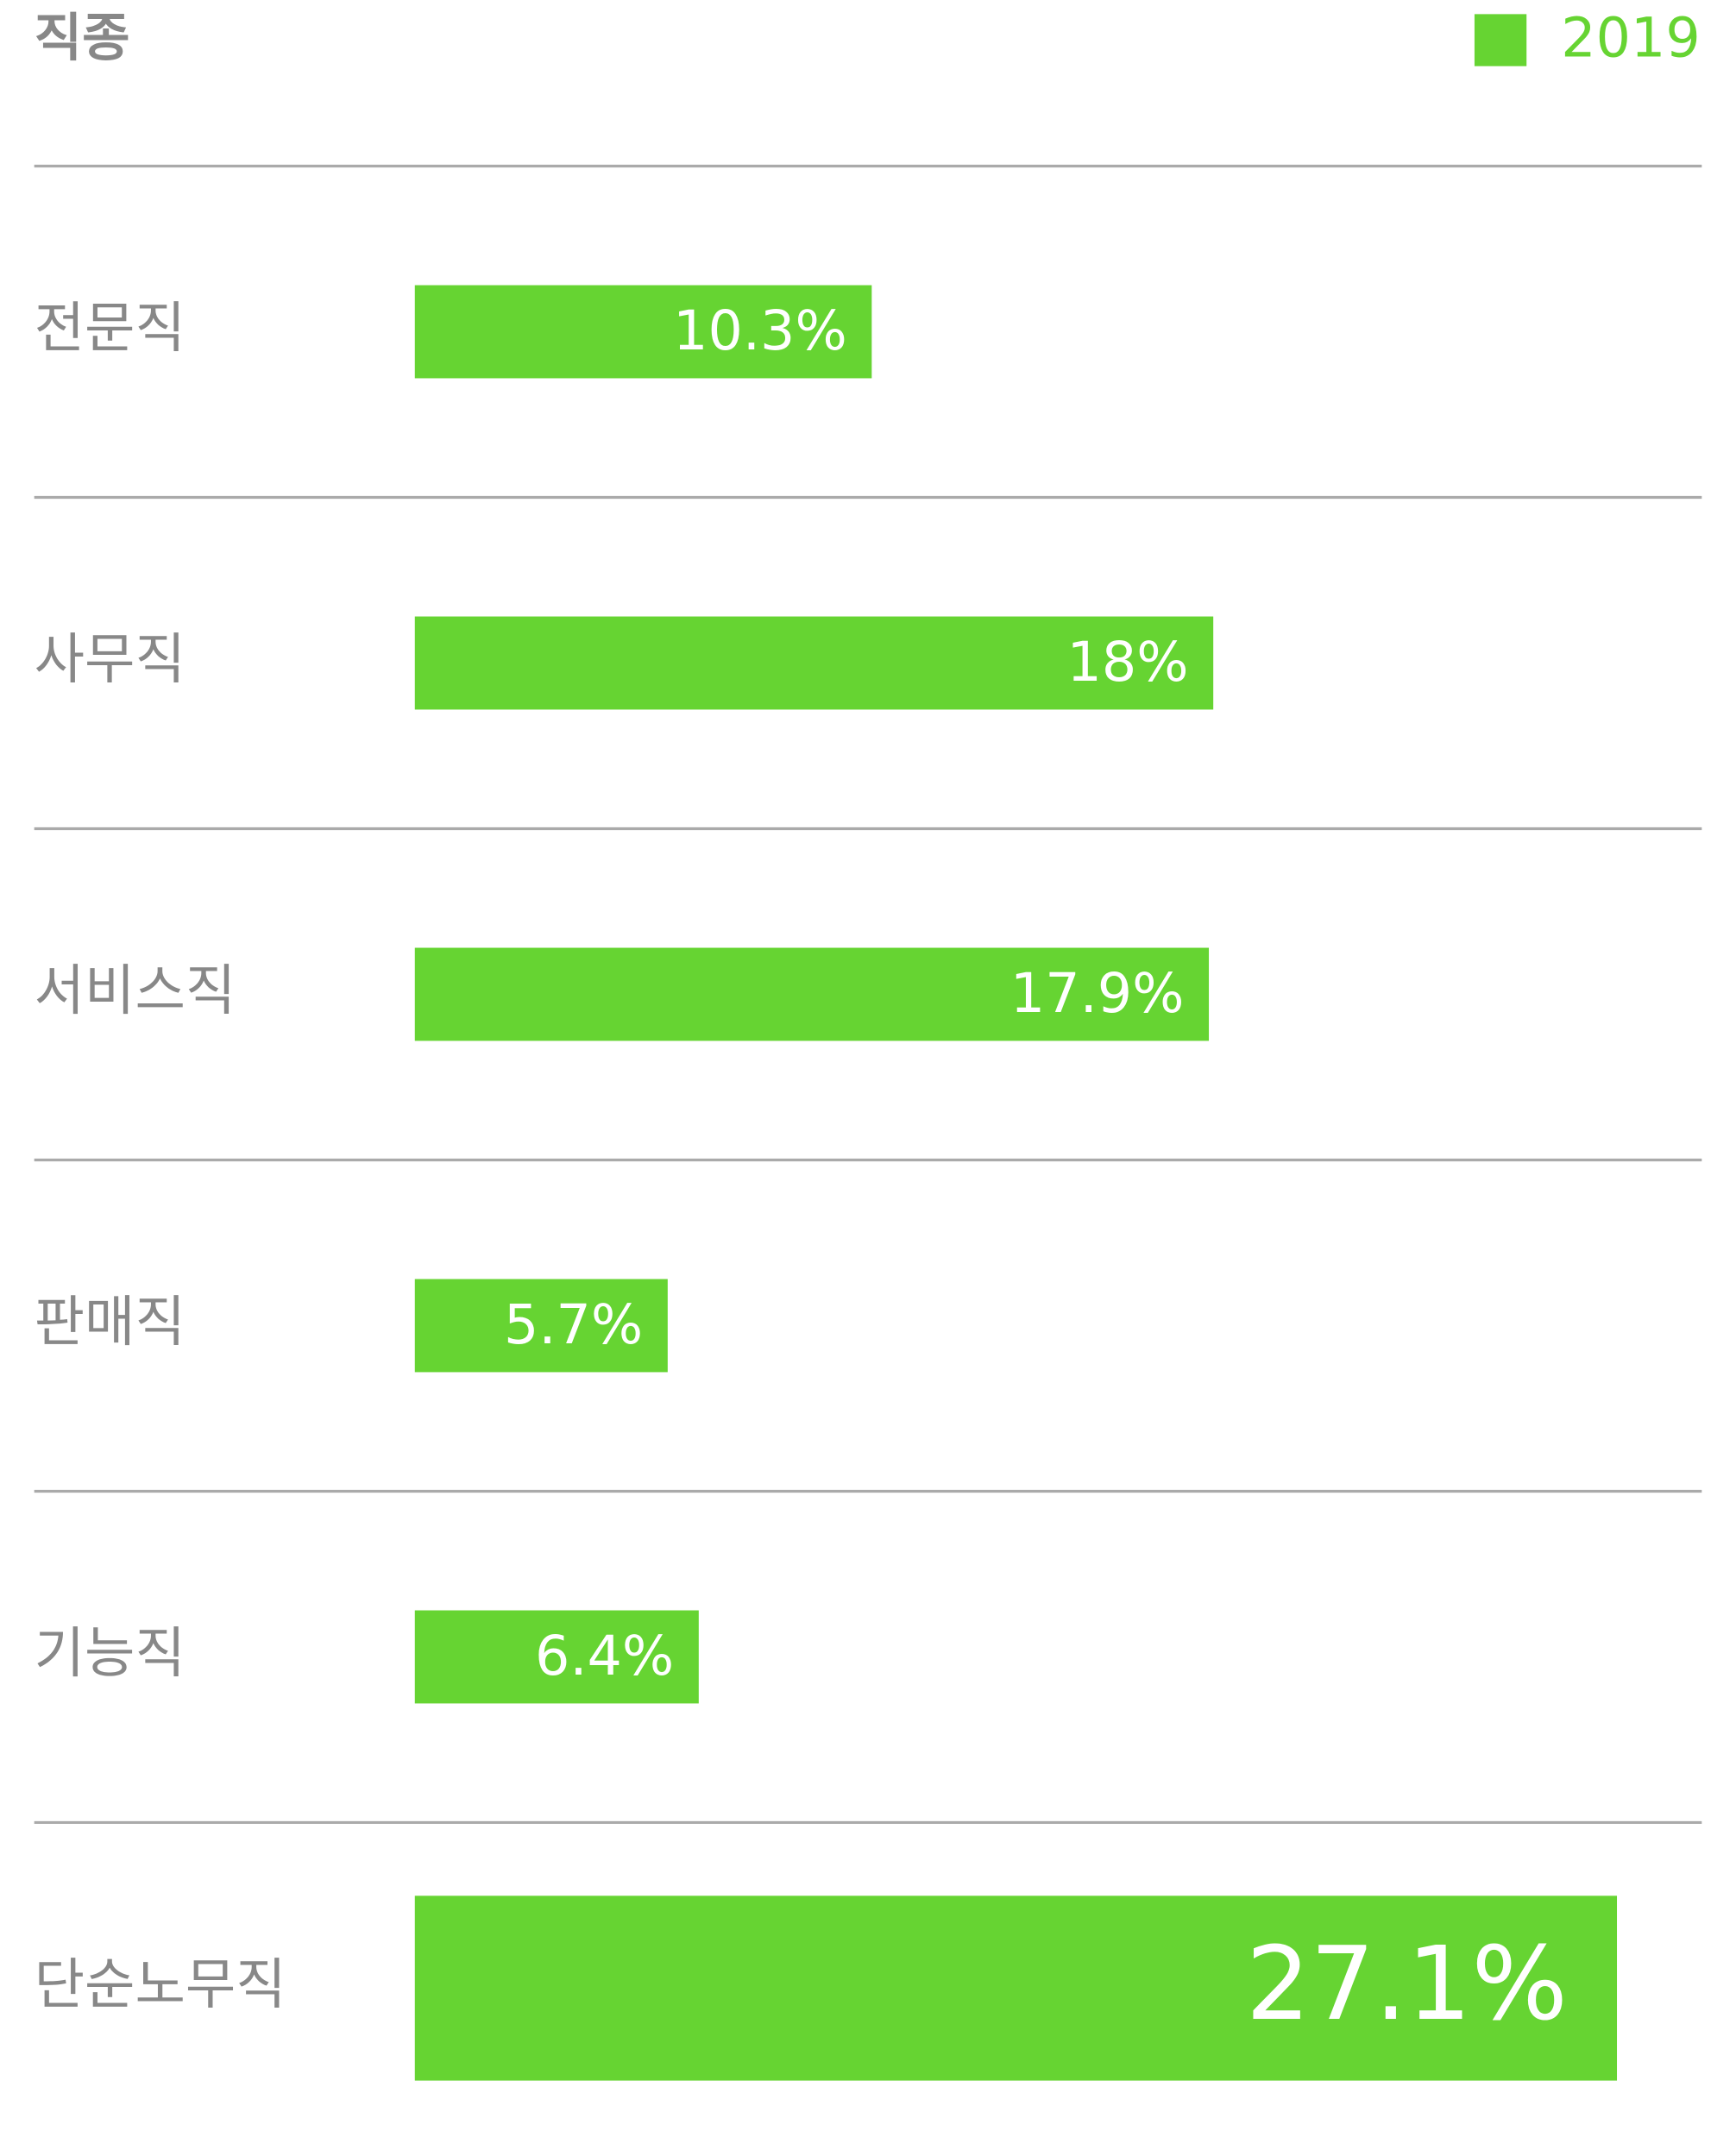  I want to click on value-label: 17.9%, so click(1097, 993).